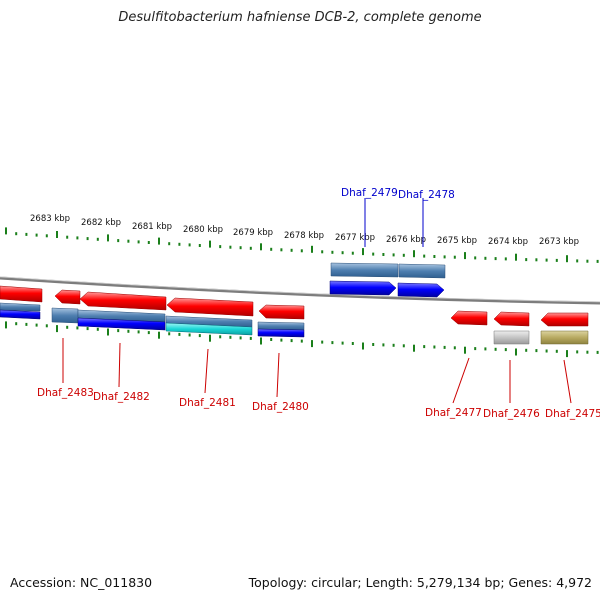 The height and width of the screenshot is (600, 600). What do you see at coordinates (81, 582) in the screenshot?
I see `accession-text: Accession: NC_011830` at bounding box center [81, 582].